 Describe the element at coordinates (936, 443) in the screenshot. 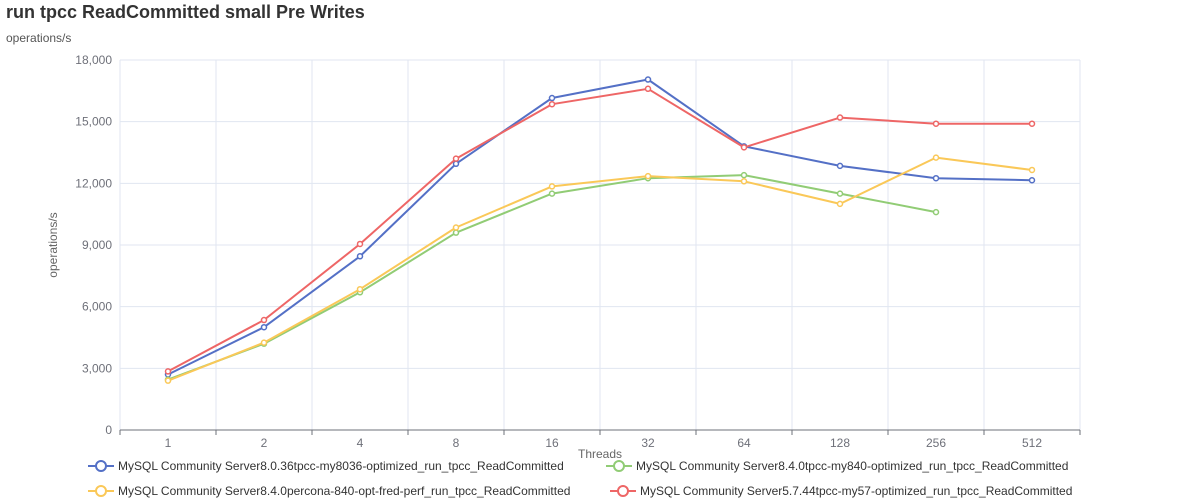

I see `x-tick-label: 256` at that location.